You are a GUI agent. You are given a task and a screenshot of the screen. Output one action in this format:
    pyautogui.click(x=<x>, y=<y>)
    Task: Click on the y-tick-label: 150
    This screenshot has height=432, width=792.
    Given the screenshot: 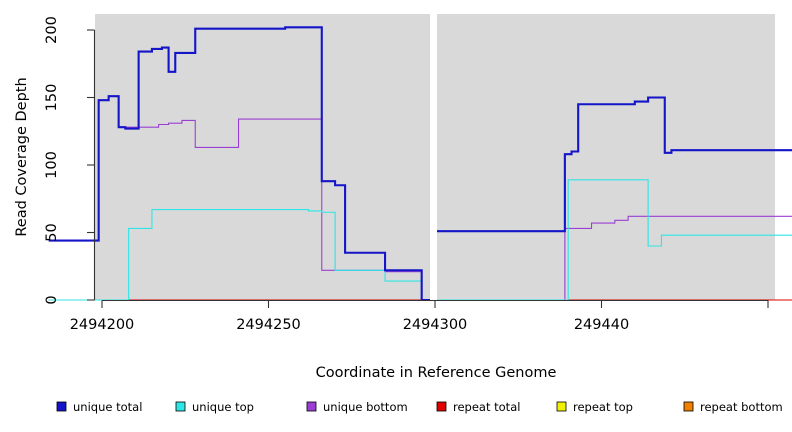 What is the action you would take?
    pyautogui.click(x=52, y=98)
    